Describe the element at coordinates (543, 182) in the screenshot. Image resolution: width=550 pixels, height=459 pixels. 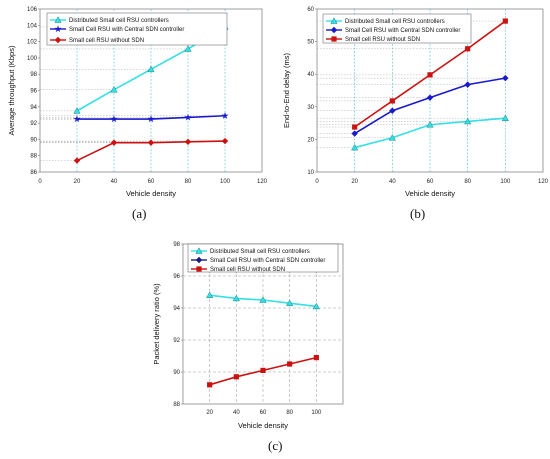
I see `x-tick-label: 120` at that location.